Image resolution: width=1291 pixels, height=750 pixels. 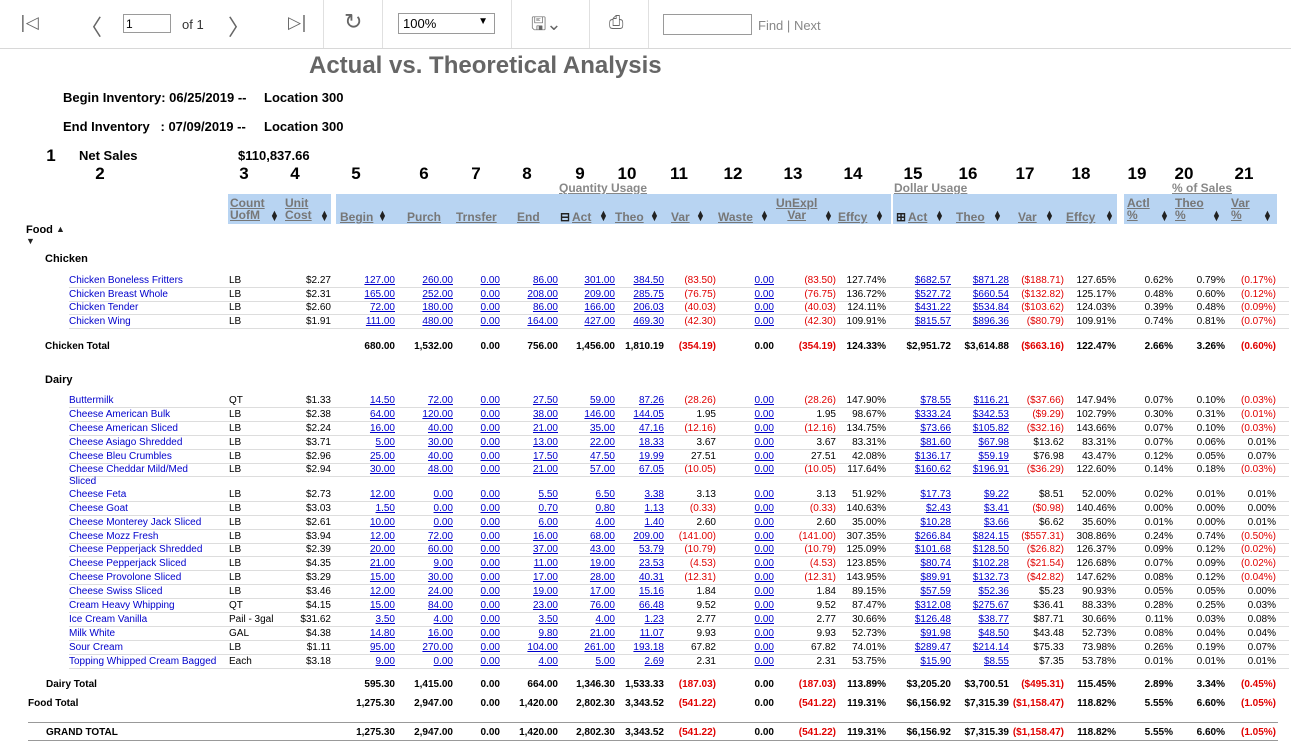 I want to click on value-cell: 261.00, so click(x=599, y=647).